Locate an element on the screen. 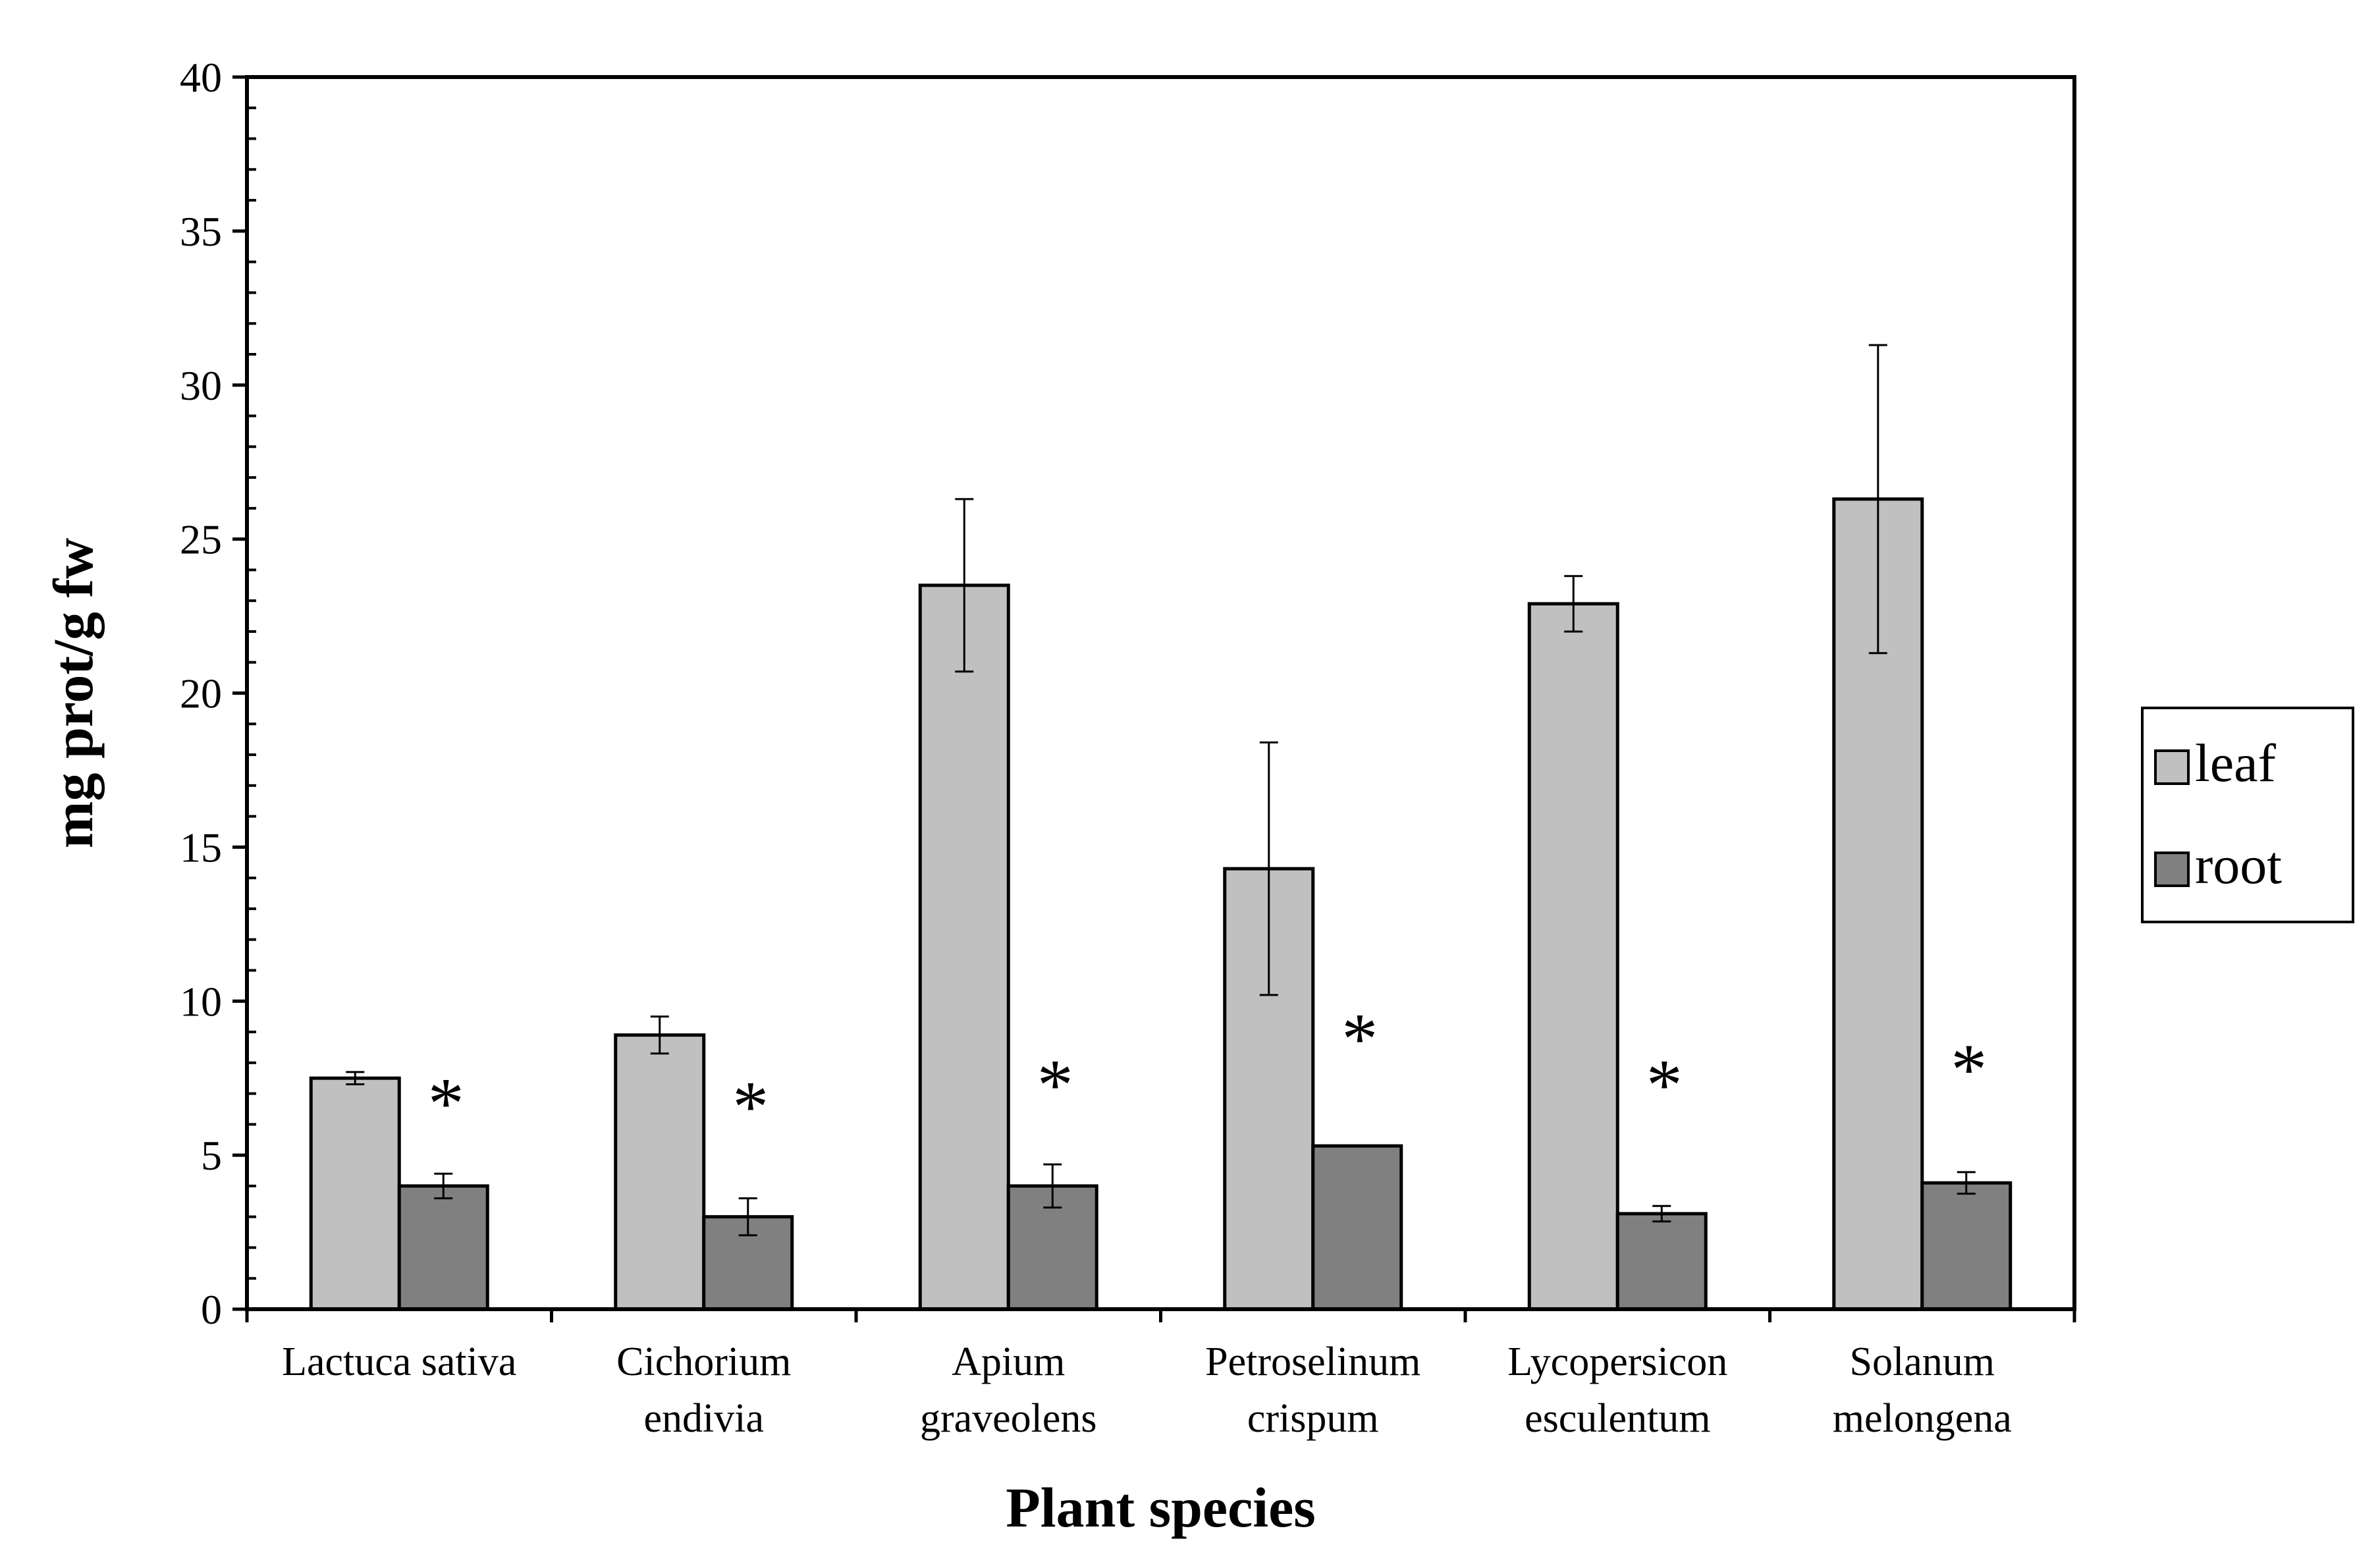 Image resolution: width=2380 pixels, height=1568 pixels. x-tick-label-line: Cichorium is located at coordinates (703, 1361).